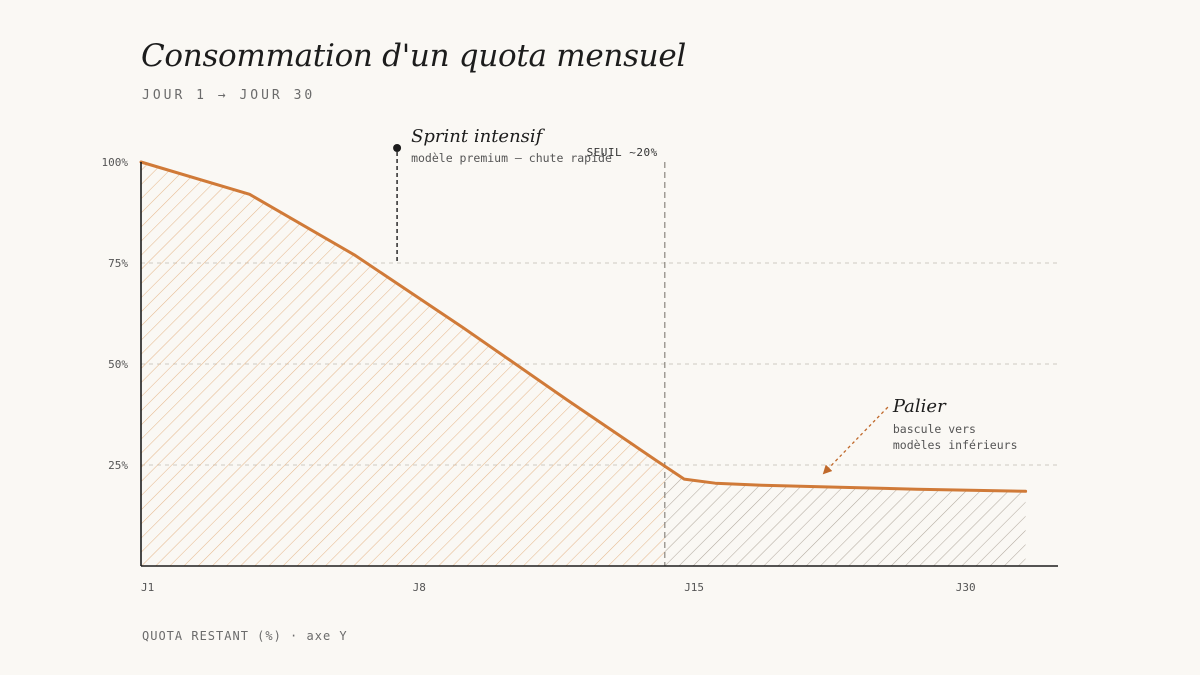 This screenshot has height=675, width=1200. Describe the element at coordinates (245, 636) in the screenshot. I see `footer-caption: QUOTA RESTANT (%) · axe Y` at that location.